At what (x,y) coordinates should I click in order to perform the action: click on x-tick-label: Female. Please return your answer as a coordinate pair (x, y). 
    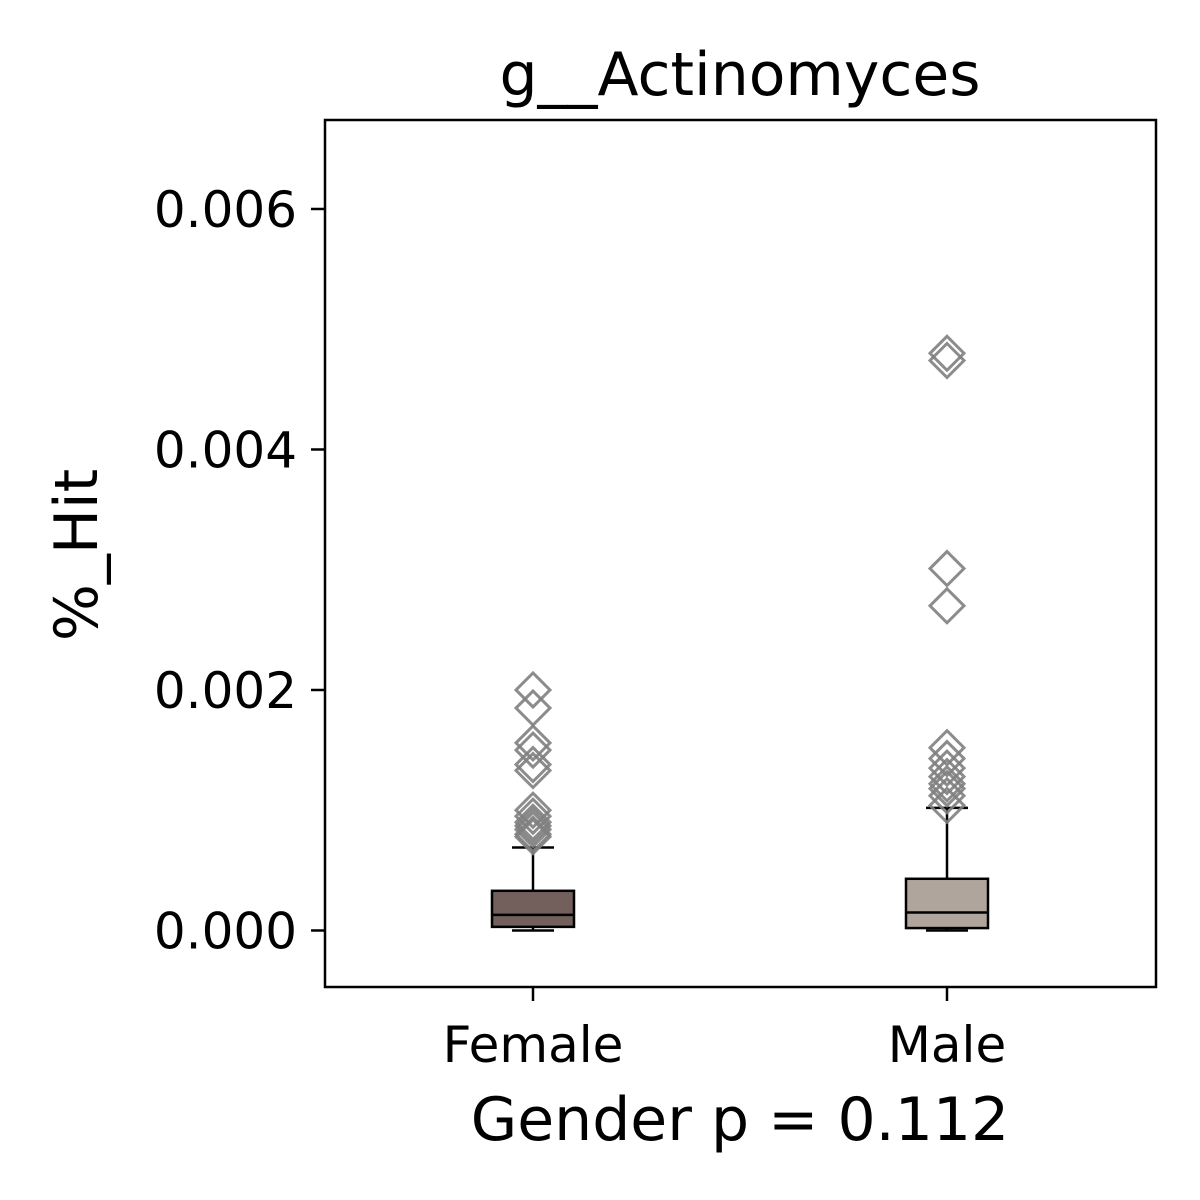
    Looking at the image, I should click on (533, 1045).